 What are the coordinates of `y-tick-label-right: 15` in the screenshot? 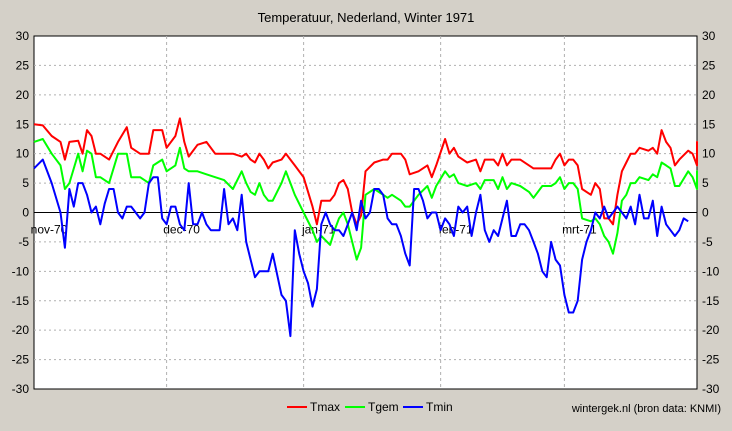 It's located at (709, 124).